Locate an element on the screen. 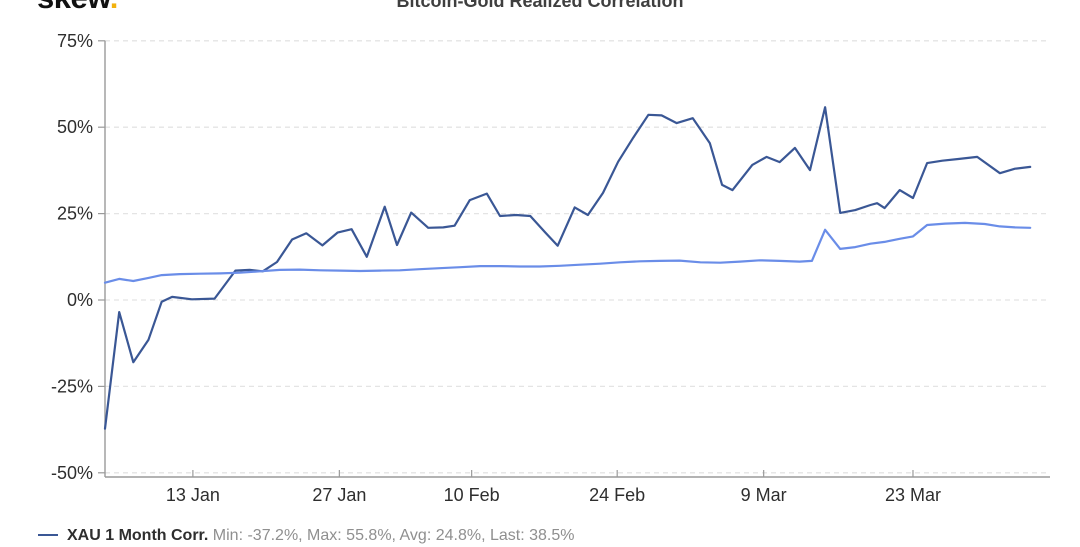  y-tick-label: -25% is located at coordinates (72, 386).